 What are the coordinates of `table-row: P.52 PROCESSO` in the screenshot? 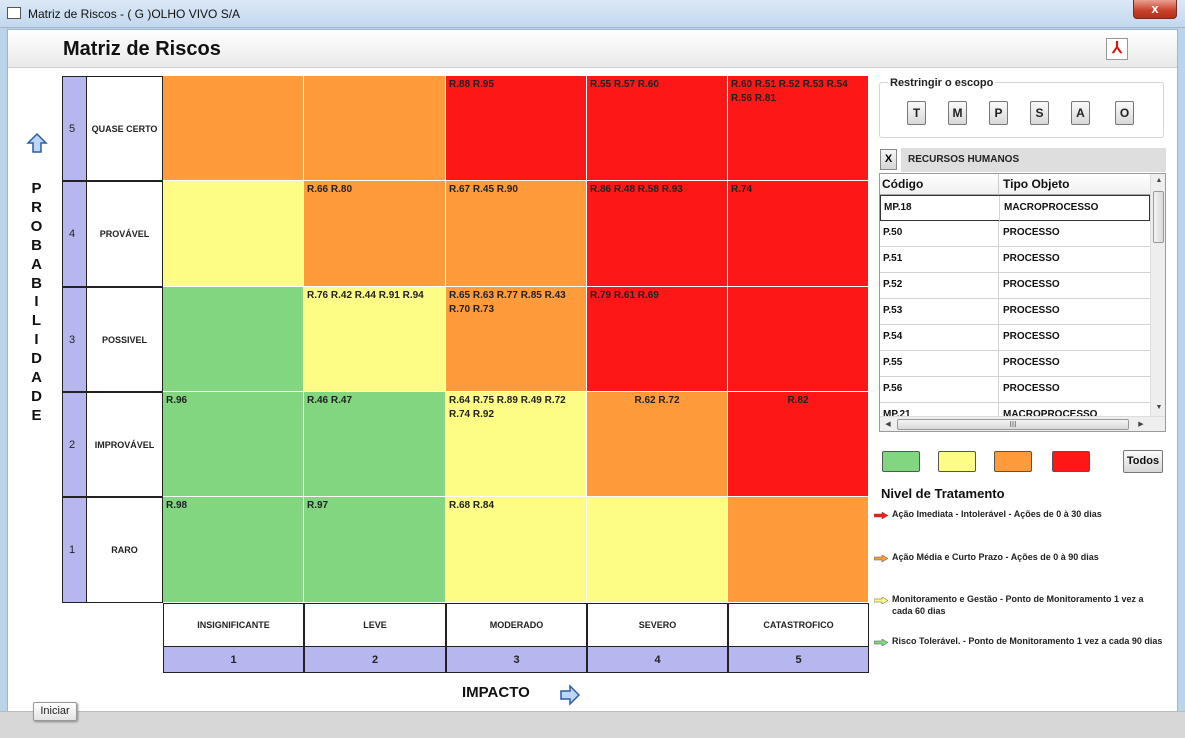 It's located at (1015, 286).